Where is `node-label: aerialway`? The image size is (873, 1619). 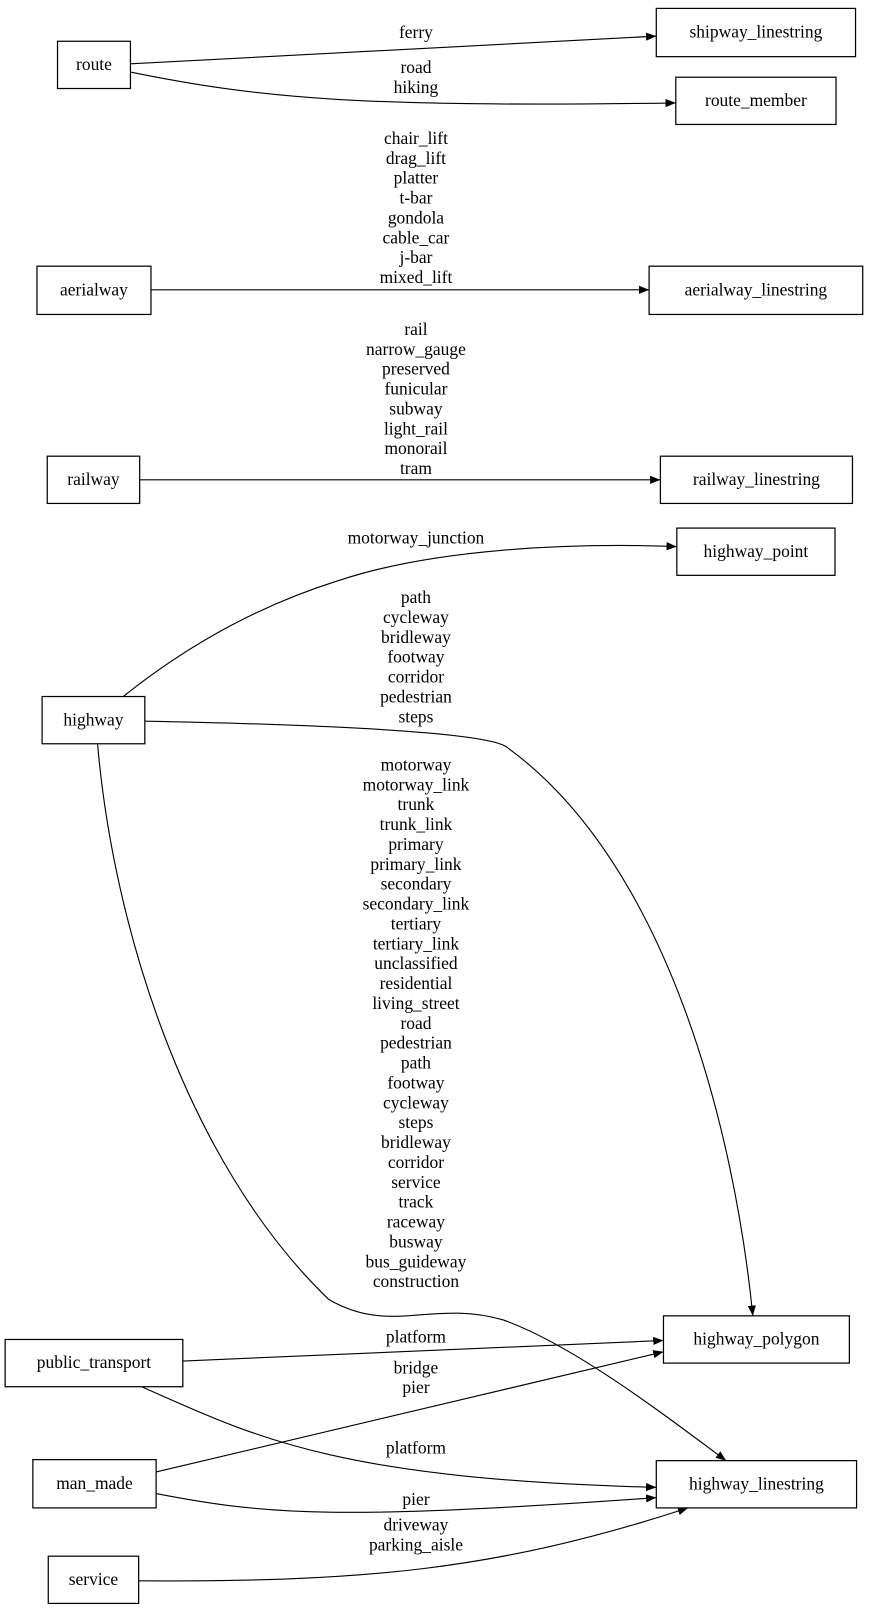
node-label: aerialway is located at coordinates (94, 289).